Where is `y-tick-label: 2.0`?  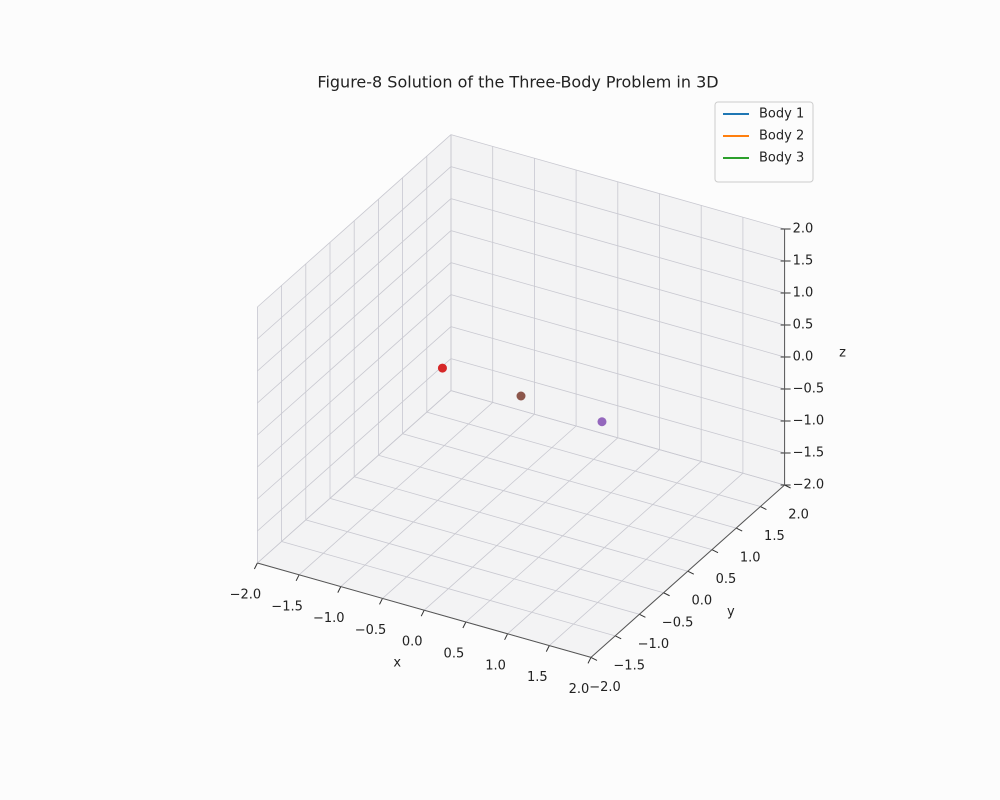
y-tick-label: 2.0 is located at coordinates (798, 515).